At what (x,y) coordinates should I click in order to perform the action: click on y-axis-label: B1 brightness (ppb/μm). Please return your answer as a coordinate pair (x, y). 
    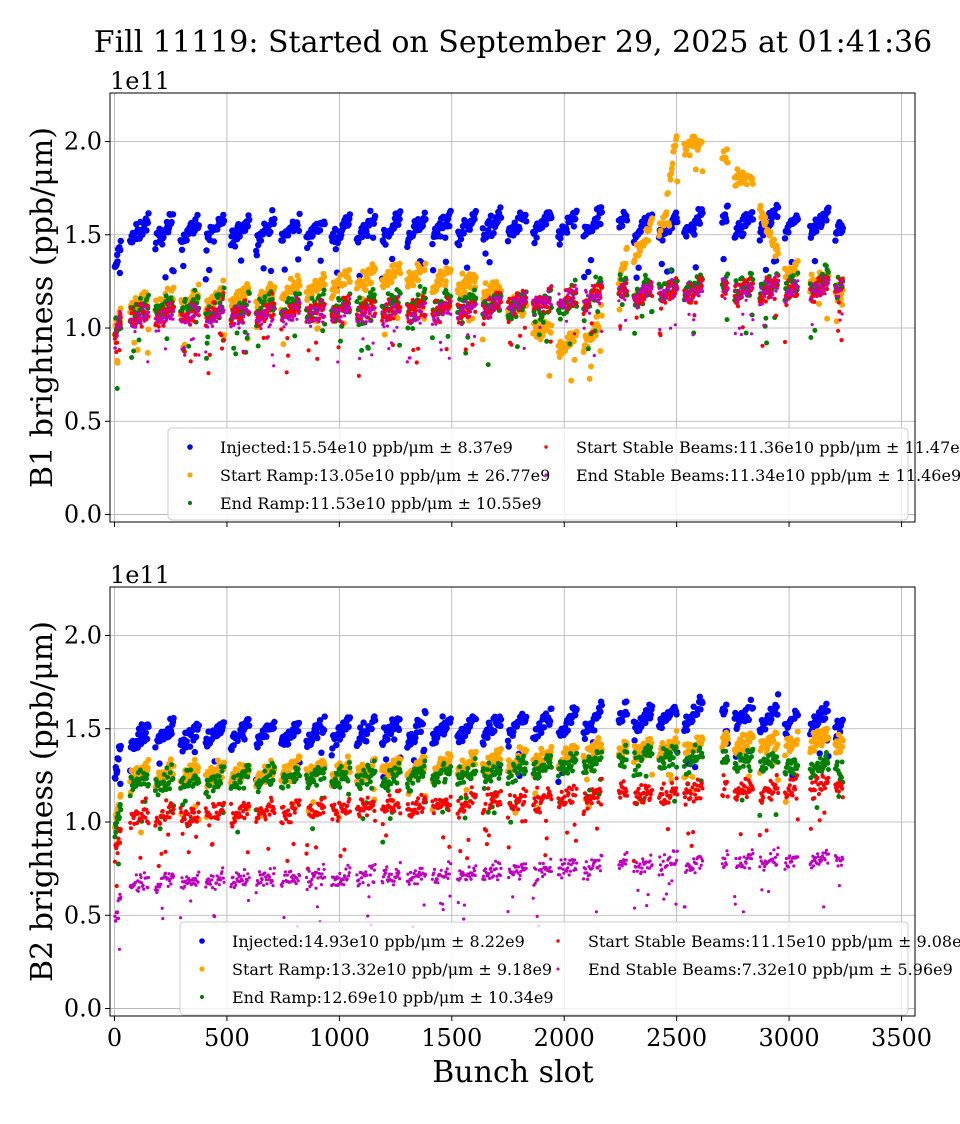
    Looking at the image, I should click on (42, 307).